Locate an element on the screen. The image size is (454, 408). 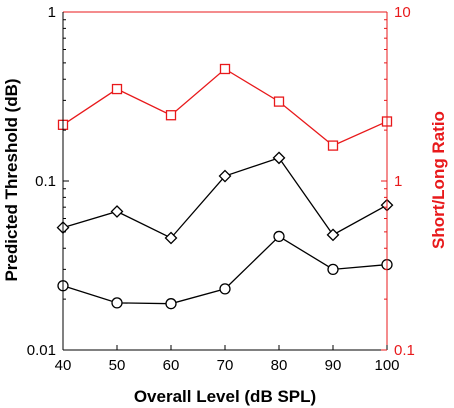
x-axis-title: Overall Level (dB SPL) is located at coordinates (225, 396).